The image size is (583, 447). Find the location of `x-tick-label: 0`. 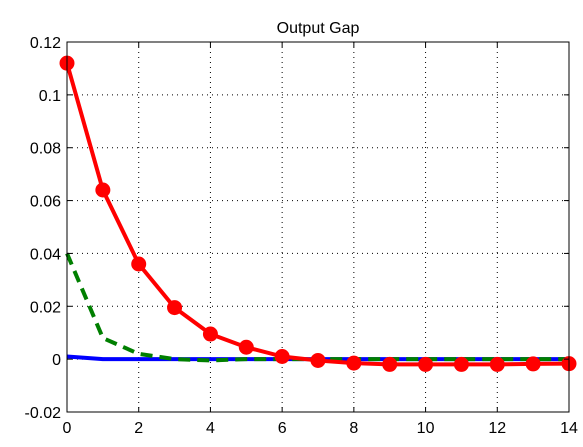

x-tick-label: 0 is located at coordinates (67, 428).